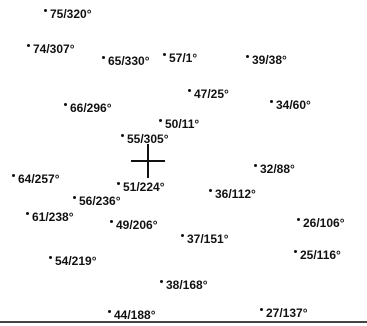  I want to click on crosshair-cursor-icon, so click(148, 161).